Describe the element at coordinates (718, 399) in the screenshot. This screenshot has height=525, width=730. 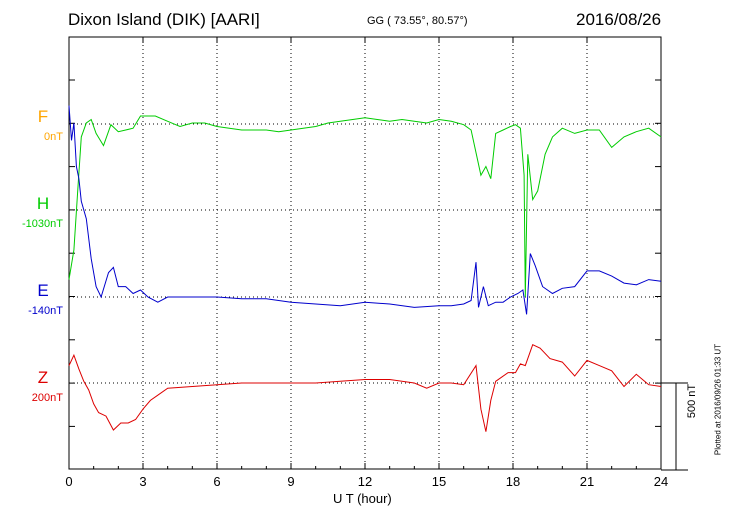
I see `plotted-timestamp: Plotted at 2016/09/26 01:33 UT` at that location.